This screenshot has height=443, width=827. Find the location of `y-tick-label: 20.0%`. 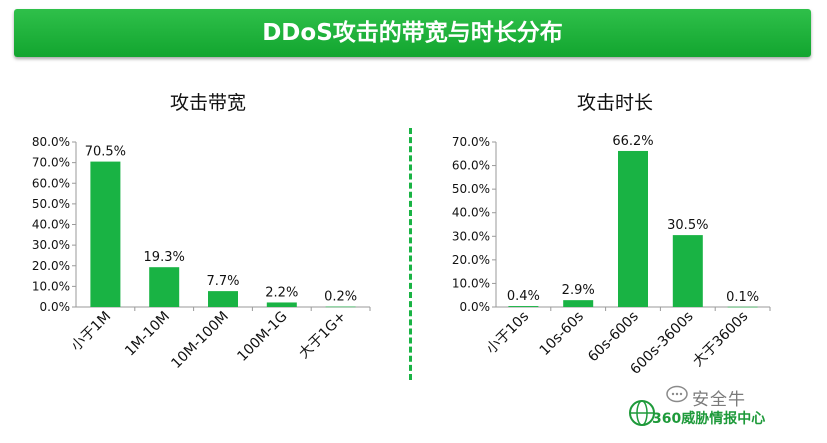

y-tick-label: 20.0% is located at coordinates (471, 260).